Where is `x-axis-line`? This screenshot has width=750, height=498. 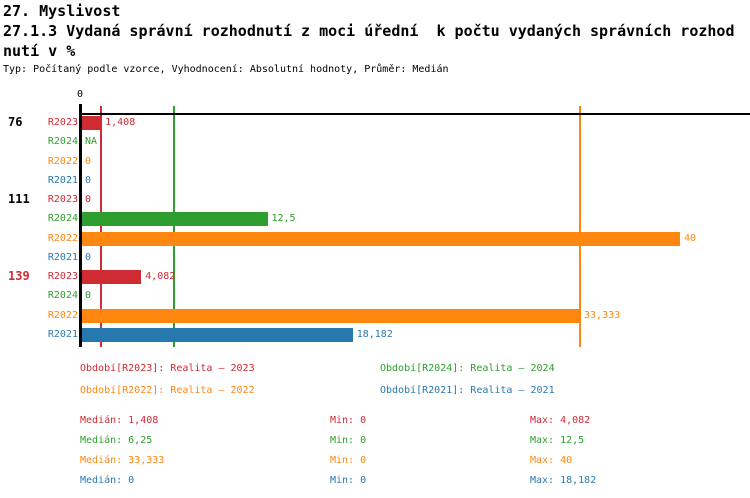
x-axis-line is located at coordinates (415, 114).